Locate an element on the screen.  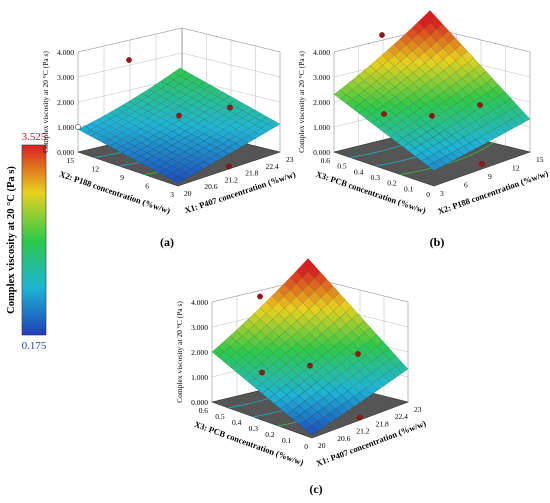
y-tick-label: 12 is located at coordinates (96, 169).